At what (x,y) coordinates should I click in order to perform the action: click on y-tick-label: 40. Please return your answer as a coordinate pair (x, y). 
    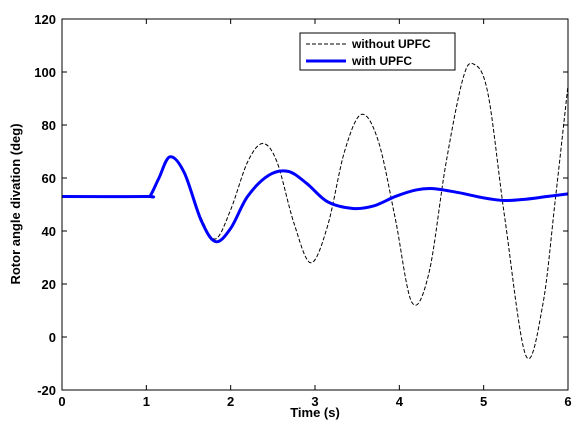
    Looking at the image, I should click on (49, 231).